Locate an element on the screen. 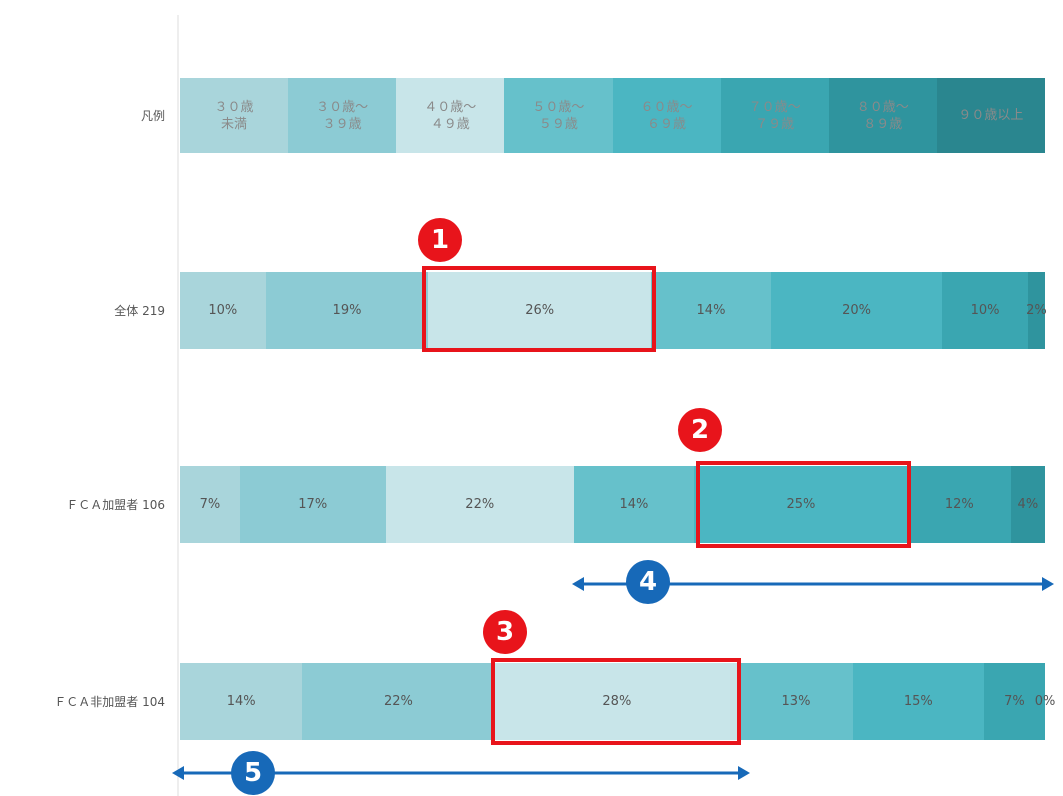 Image resolution: width=1063 pixels, height=796 pixels. badge: 1 is located at coordinates (440, 240).